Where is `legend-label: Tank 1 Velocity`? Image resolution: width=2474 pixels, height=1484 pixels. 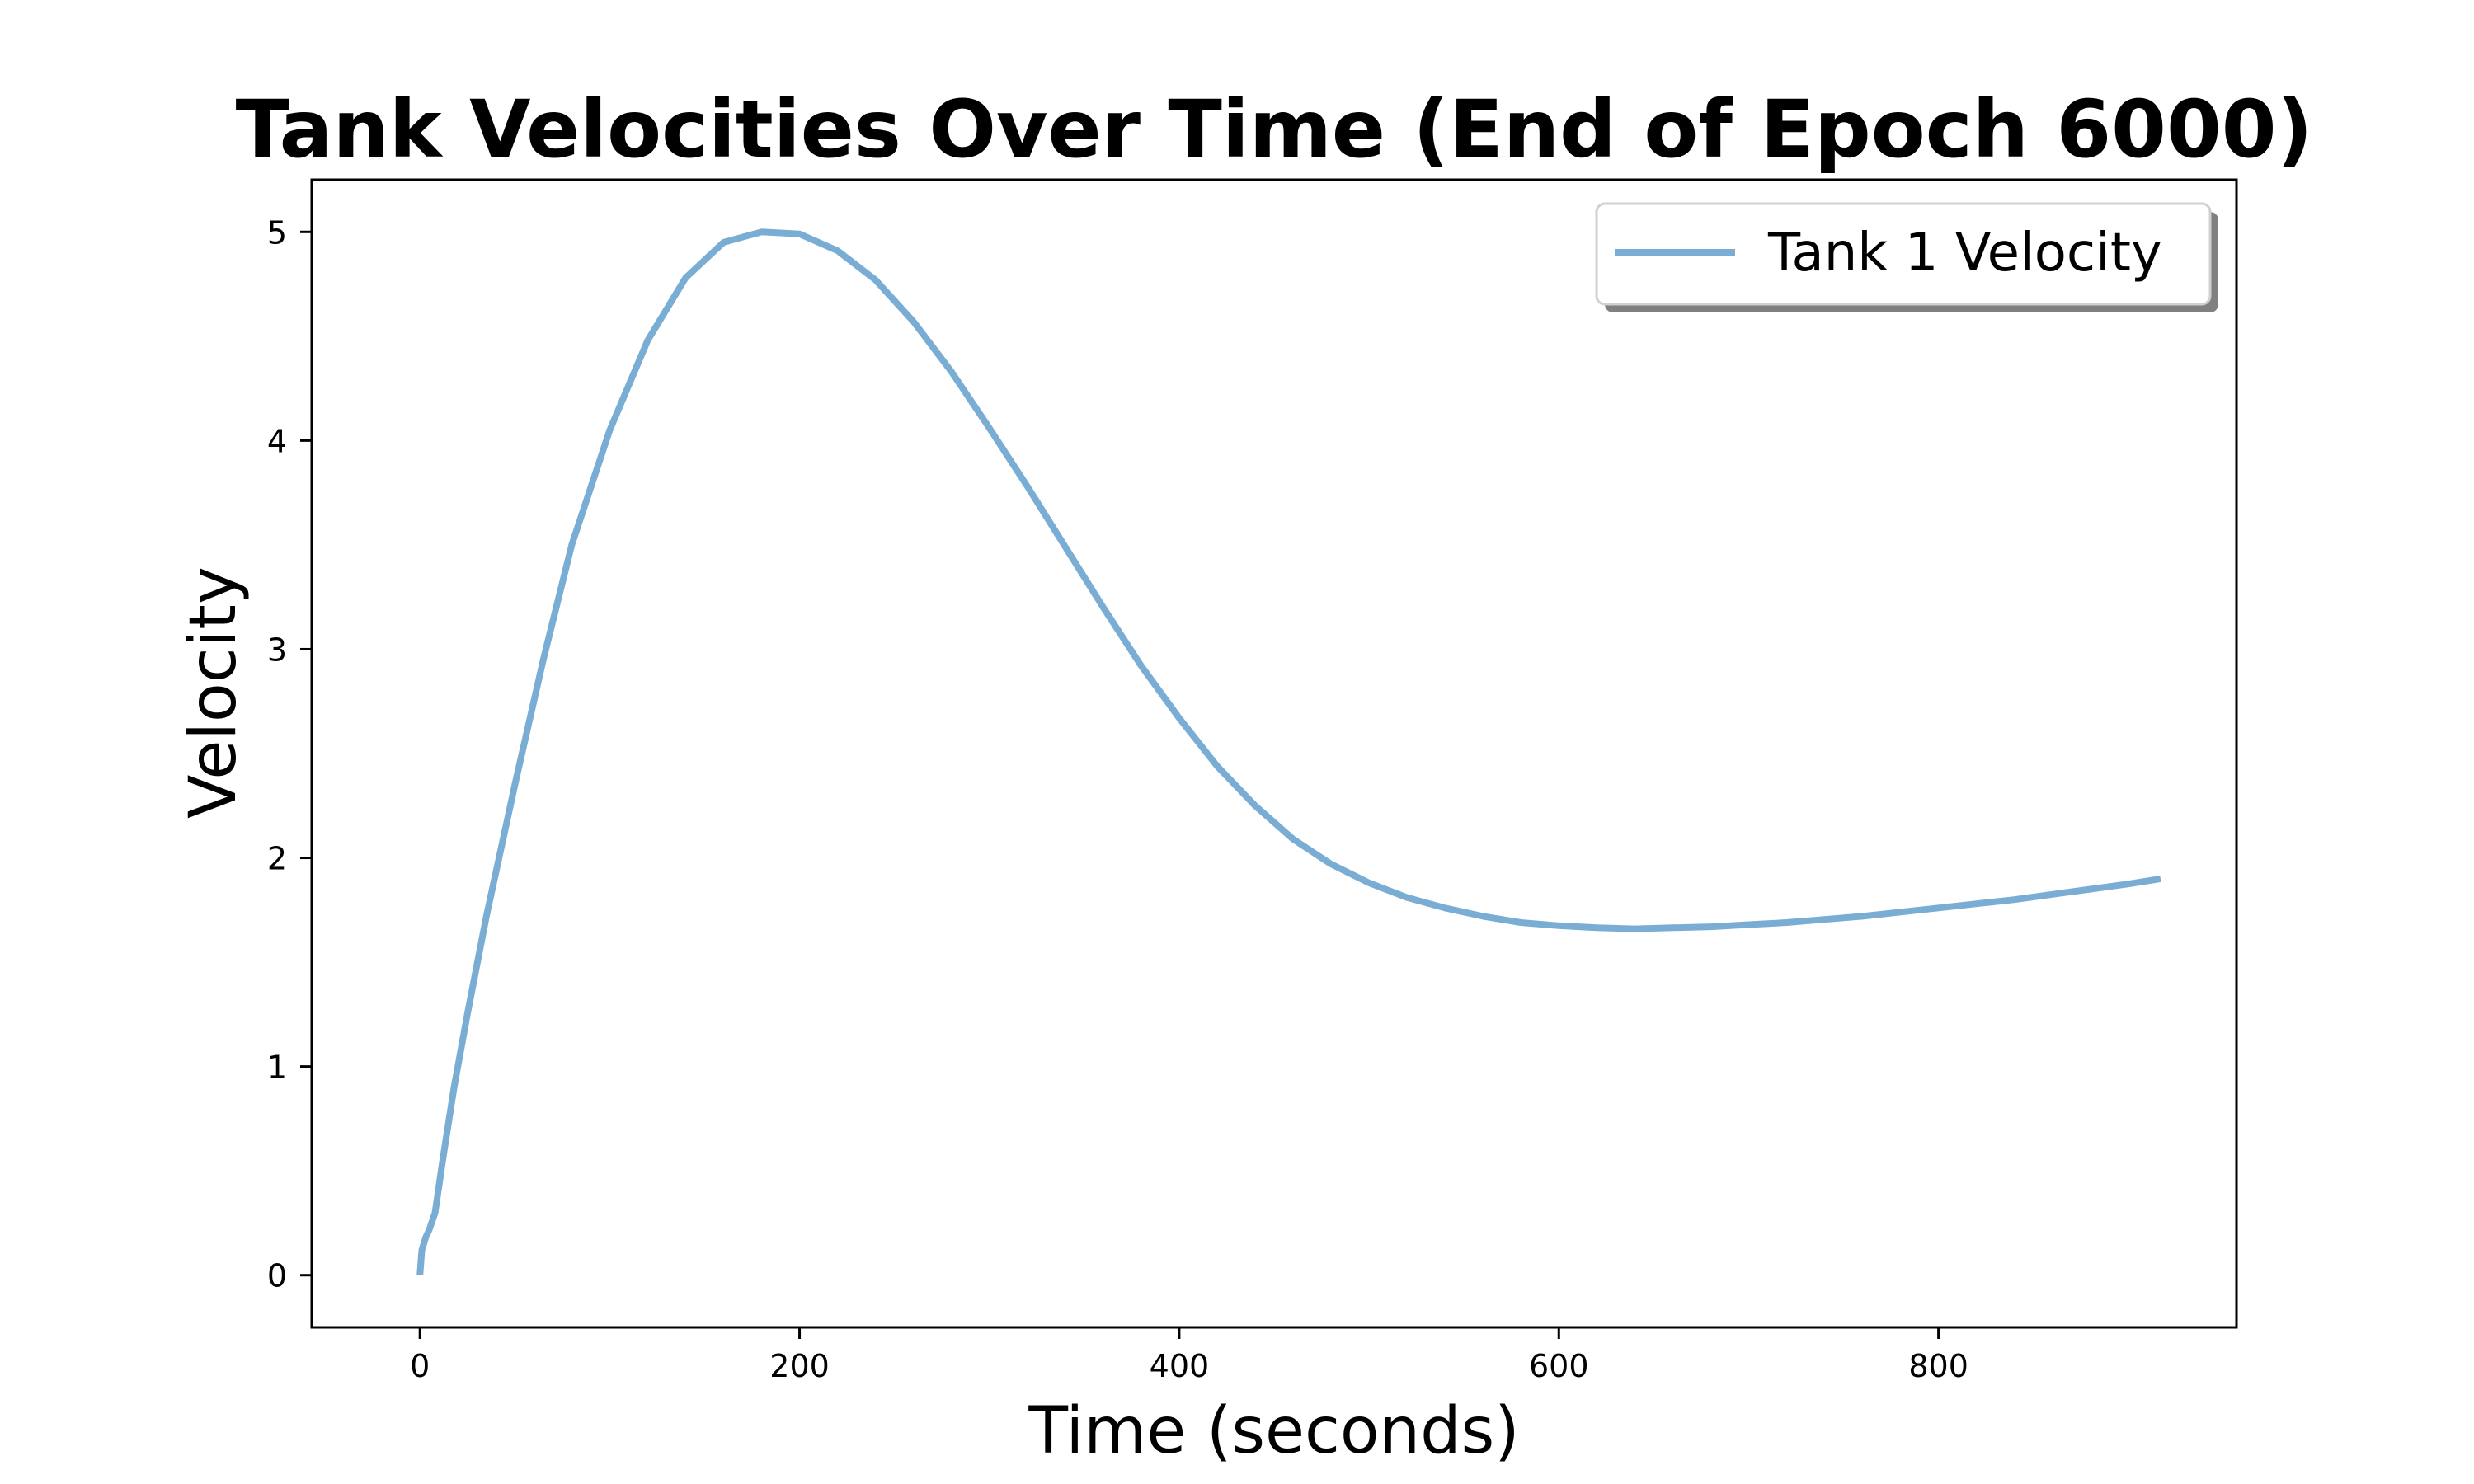 legend-label: Tank 1 Velocity is located at coordinates (1964, 253).